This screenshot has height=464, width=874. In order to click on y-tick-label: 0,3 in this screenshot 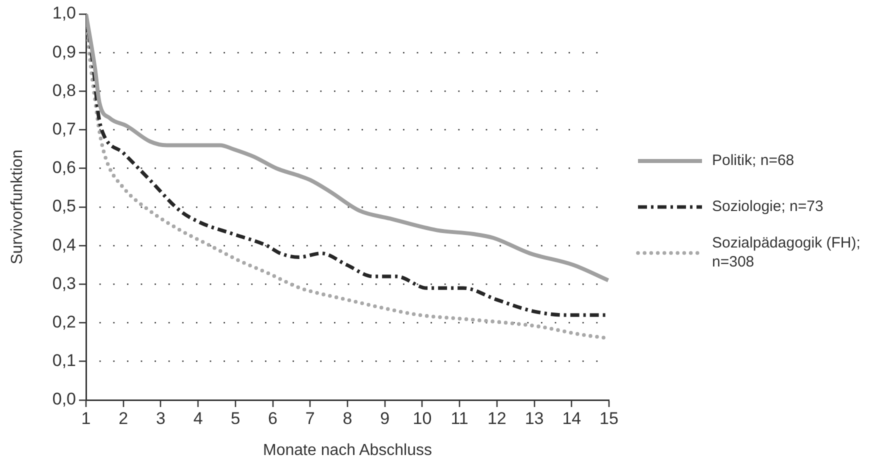, I will do `click(64, 283)`.